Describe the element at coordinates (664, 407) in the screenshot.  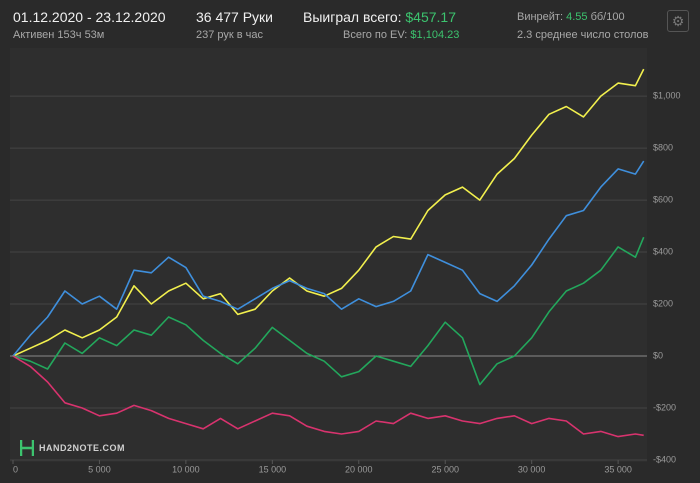
I see `y-tick-label: -$200` at that location.